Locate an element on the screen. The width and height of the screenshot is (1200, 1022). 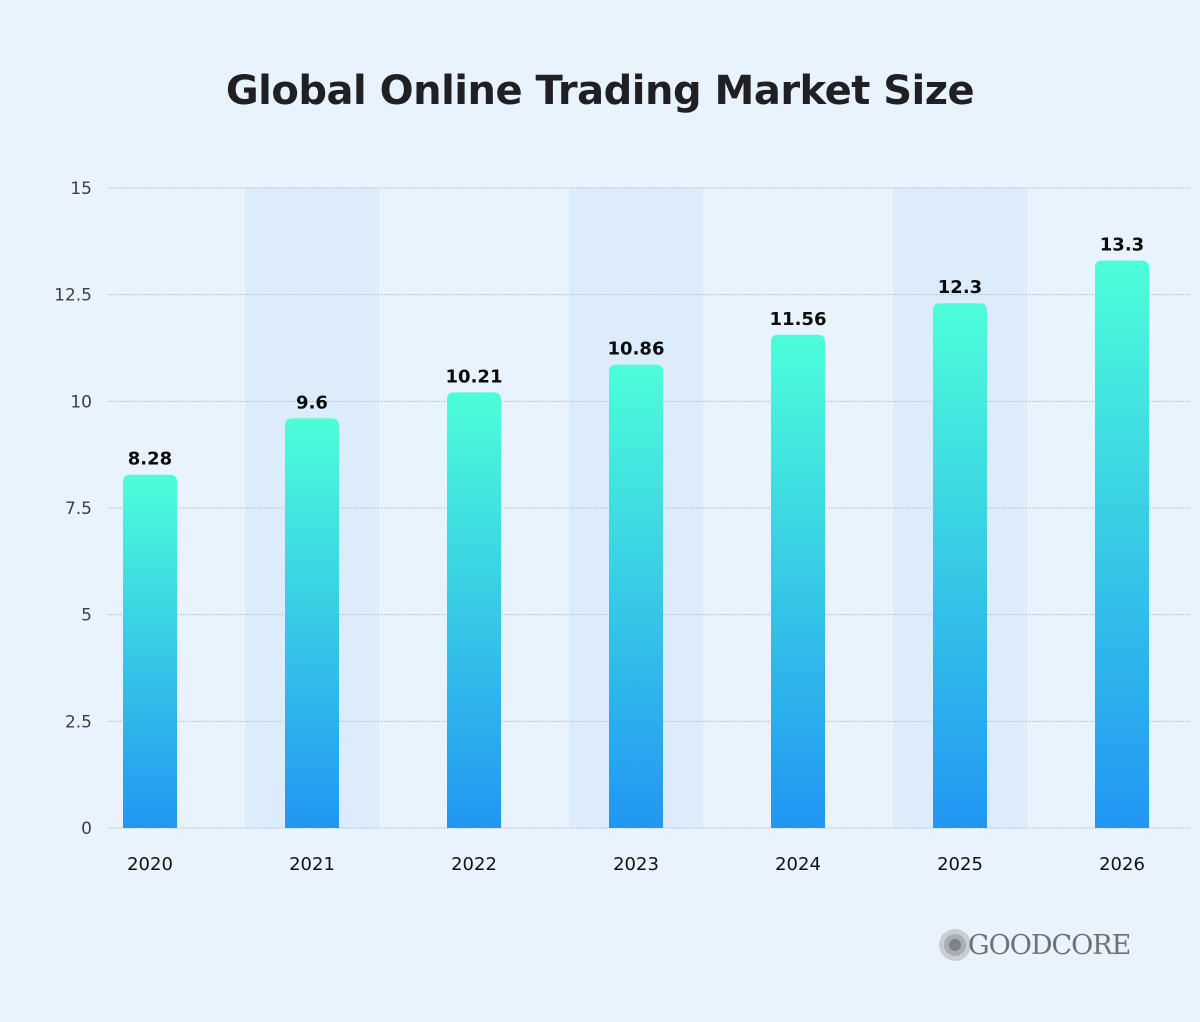
logo-text: GOODCORE is located at coordinates (1049, 945).